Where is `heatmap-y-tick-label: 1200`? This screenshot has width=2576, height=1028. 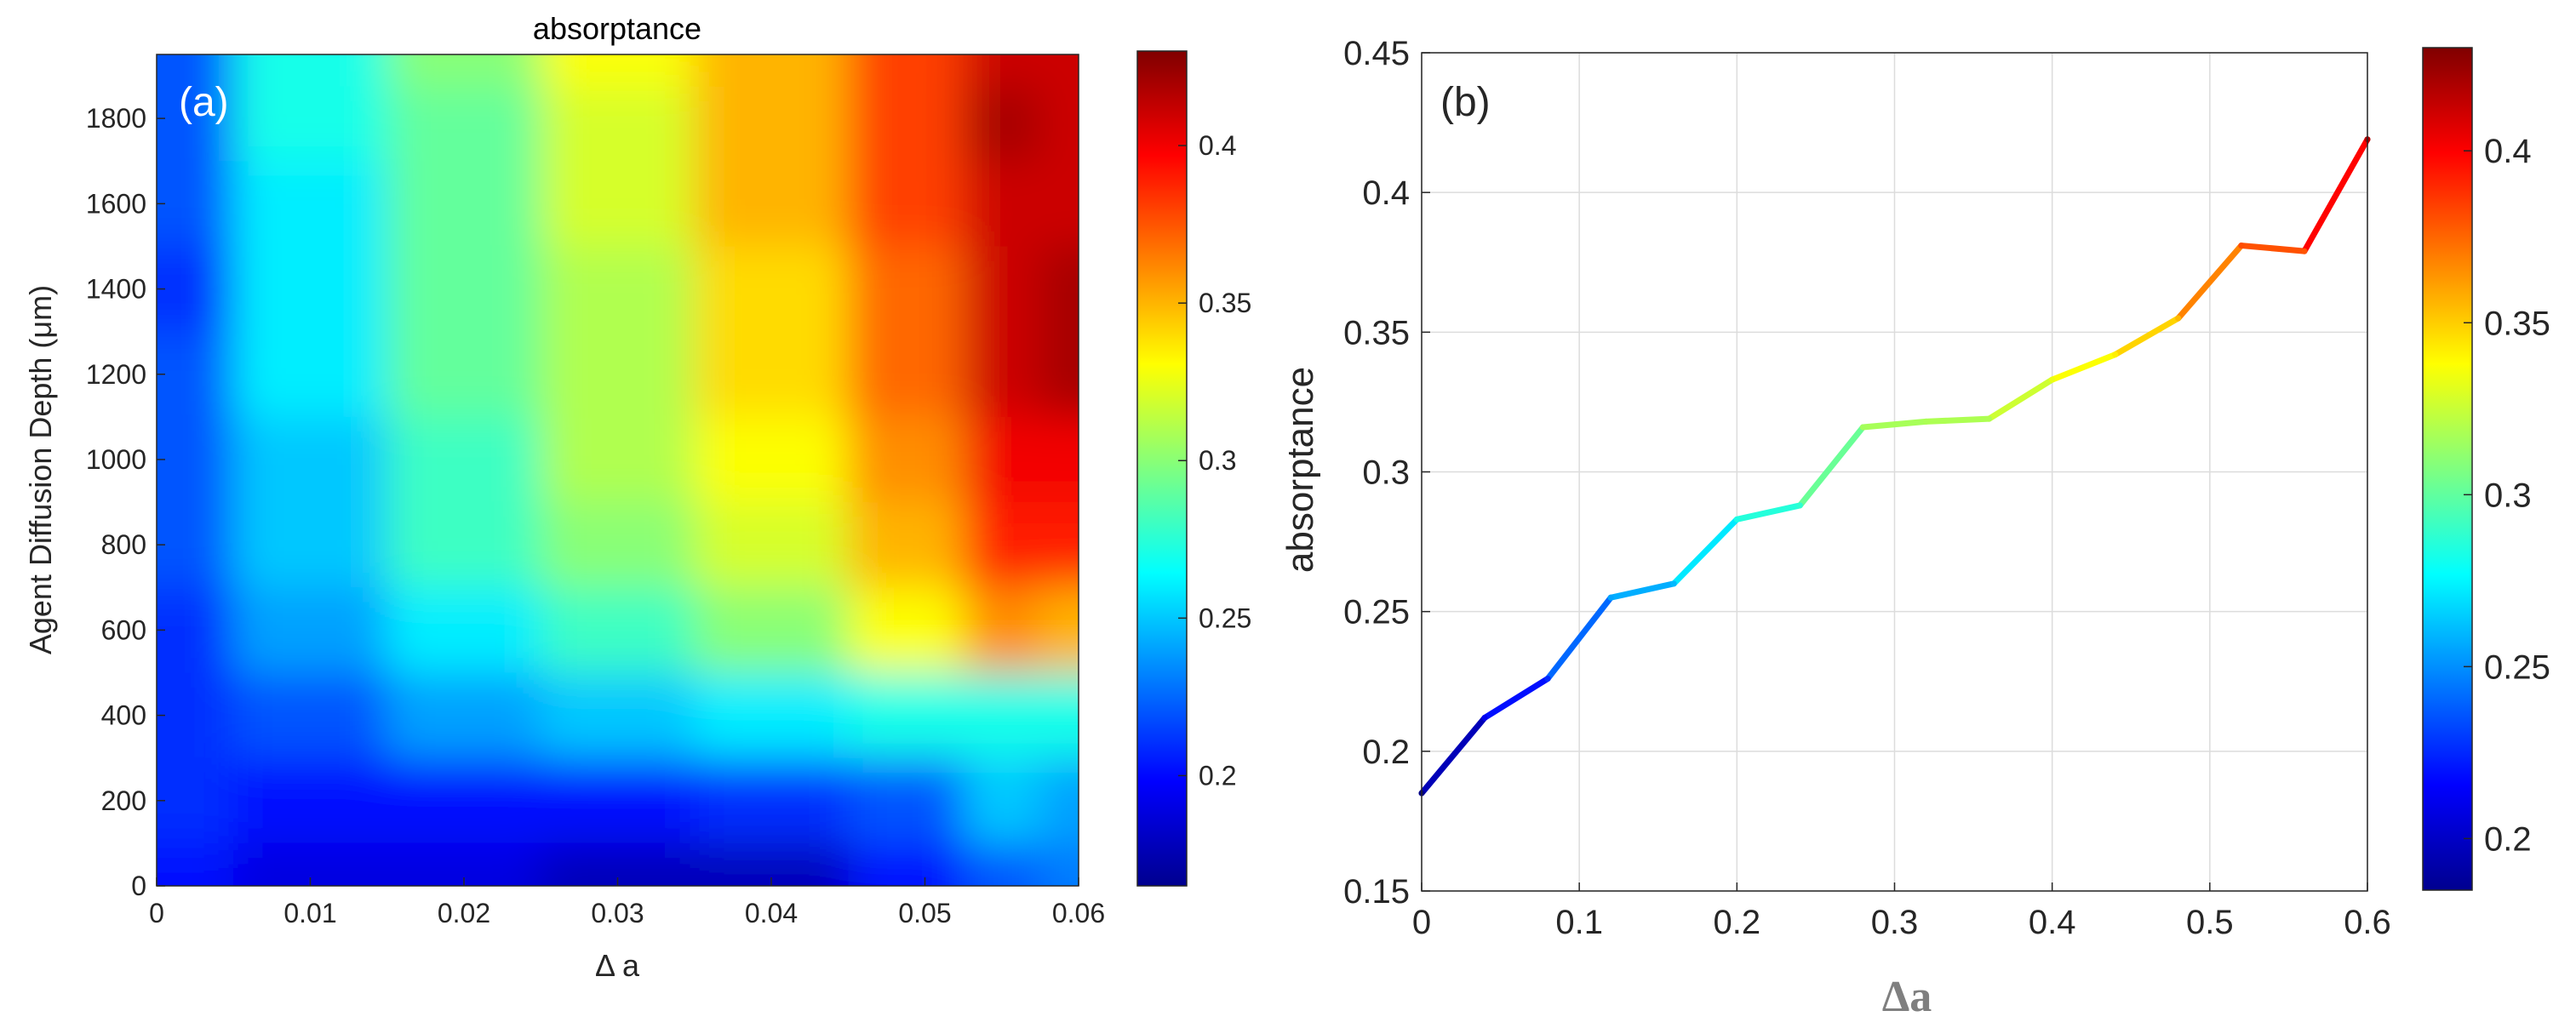
heatmap-y-tick-label: 1200 is located at coordinates (116, 374).